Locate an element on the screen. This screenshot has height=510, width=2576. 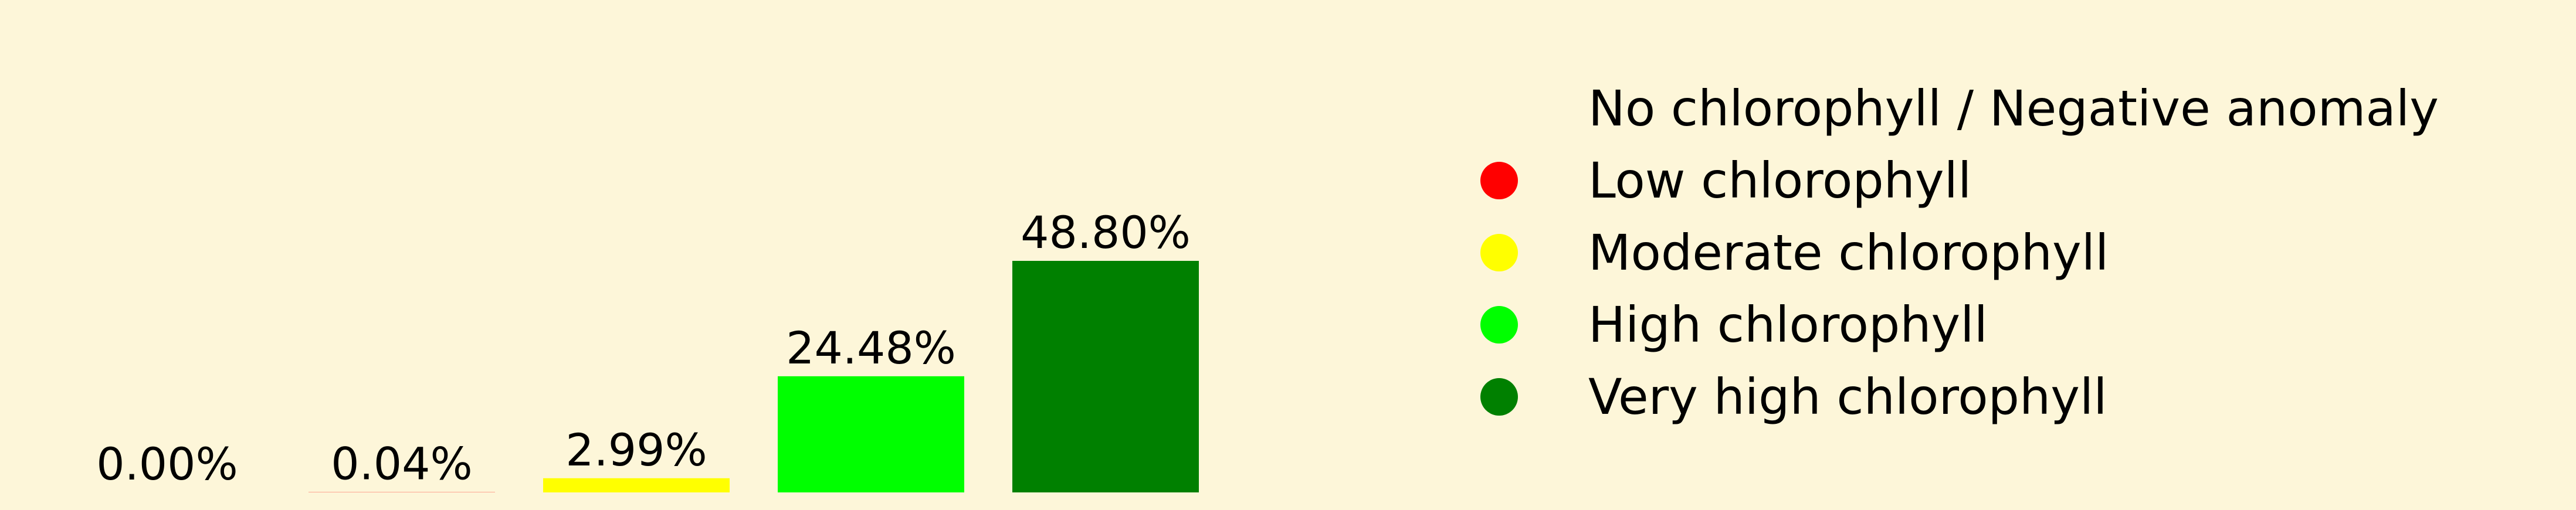
bar-value-label-3: 2.99% is located at coordinates (636, 450).